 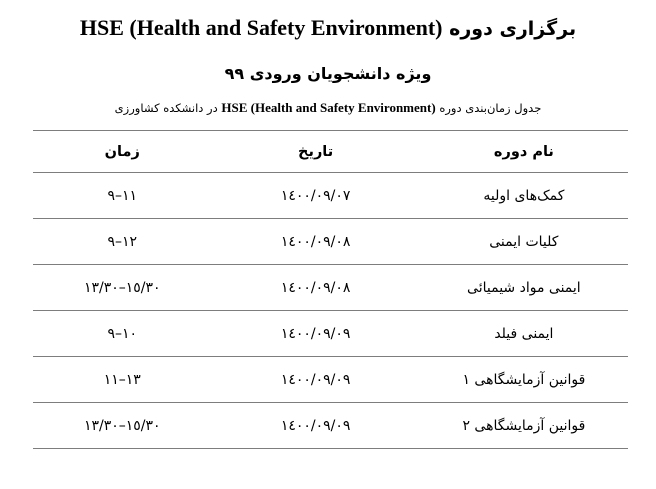 What do you see at coordinates (122, 195) in the screenshot?
I see `time-cell: ٩–١١` at bounding box center [122, 195].